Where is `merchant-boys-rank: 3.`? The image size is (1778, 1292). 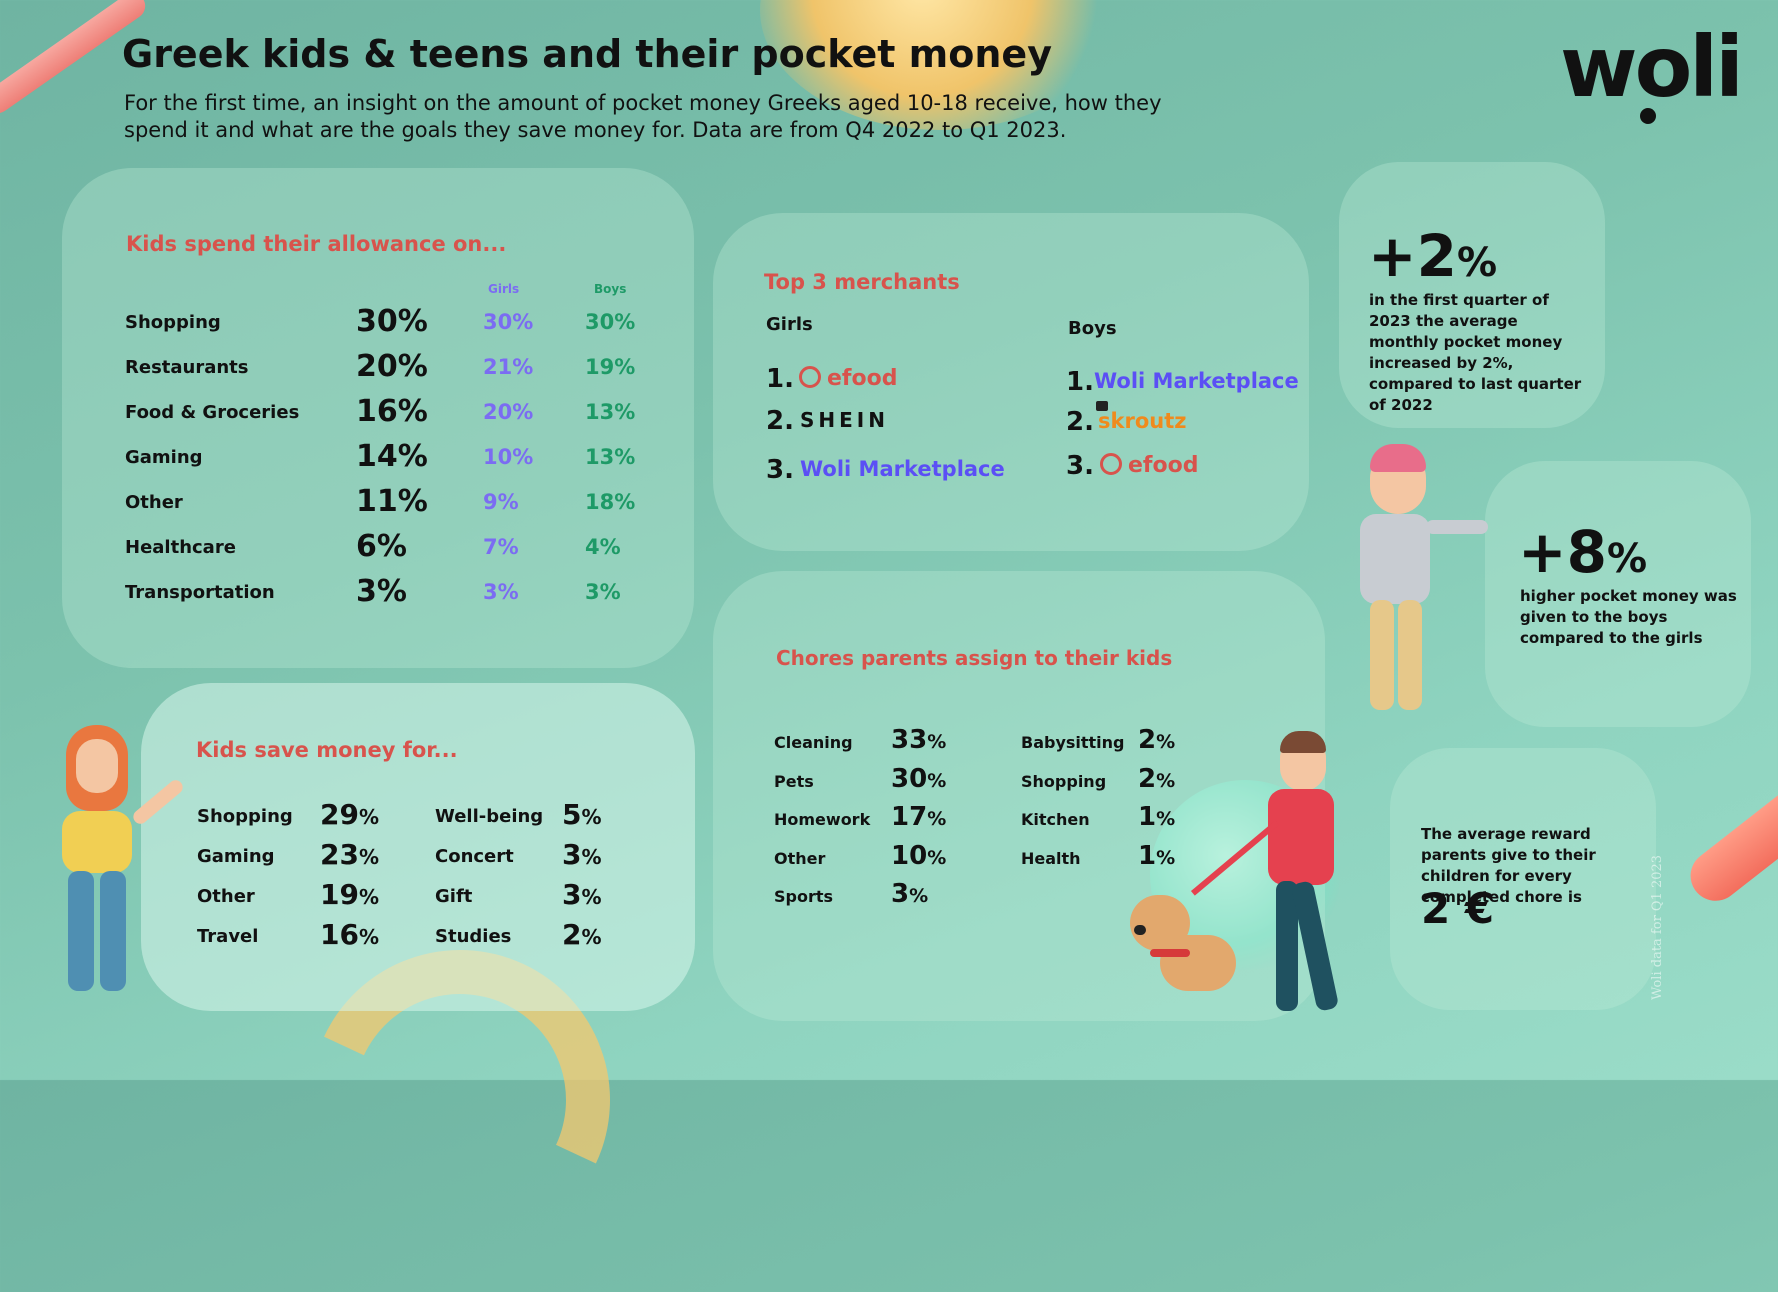
merchant-boys-rank: 3. is located at coordinates (1080, 466).